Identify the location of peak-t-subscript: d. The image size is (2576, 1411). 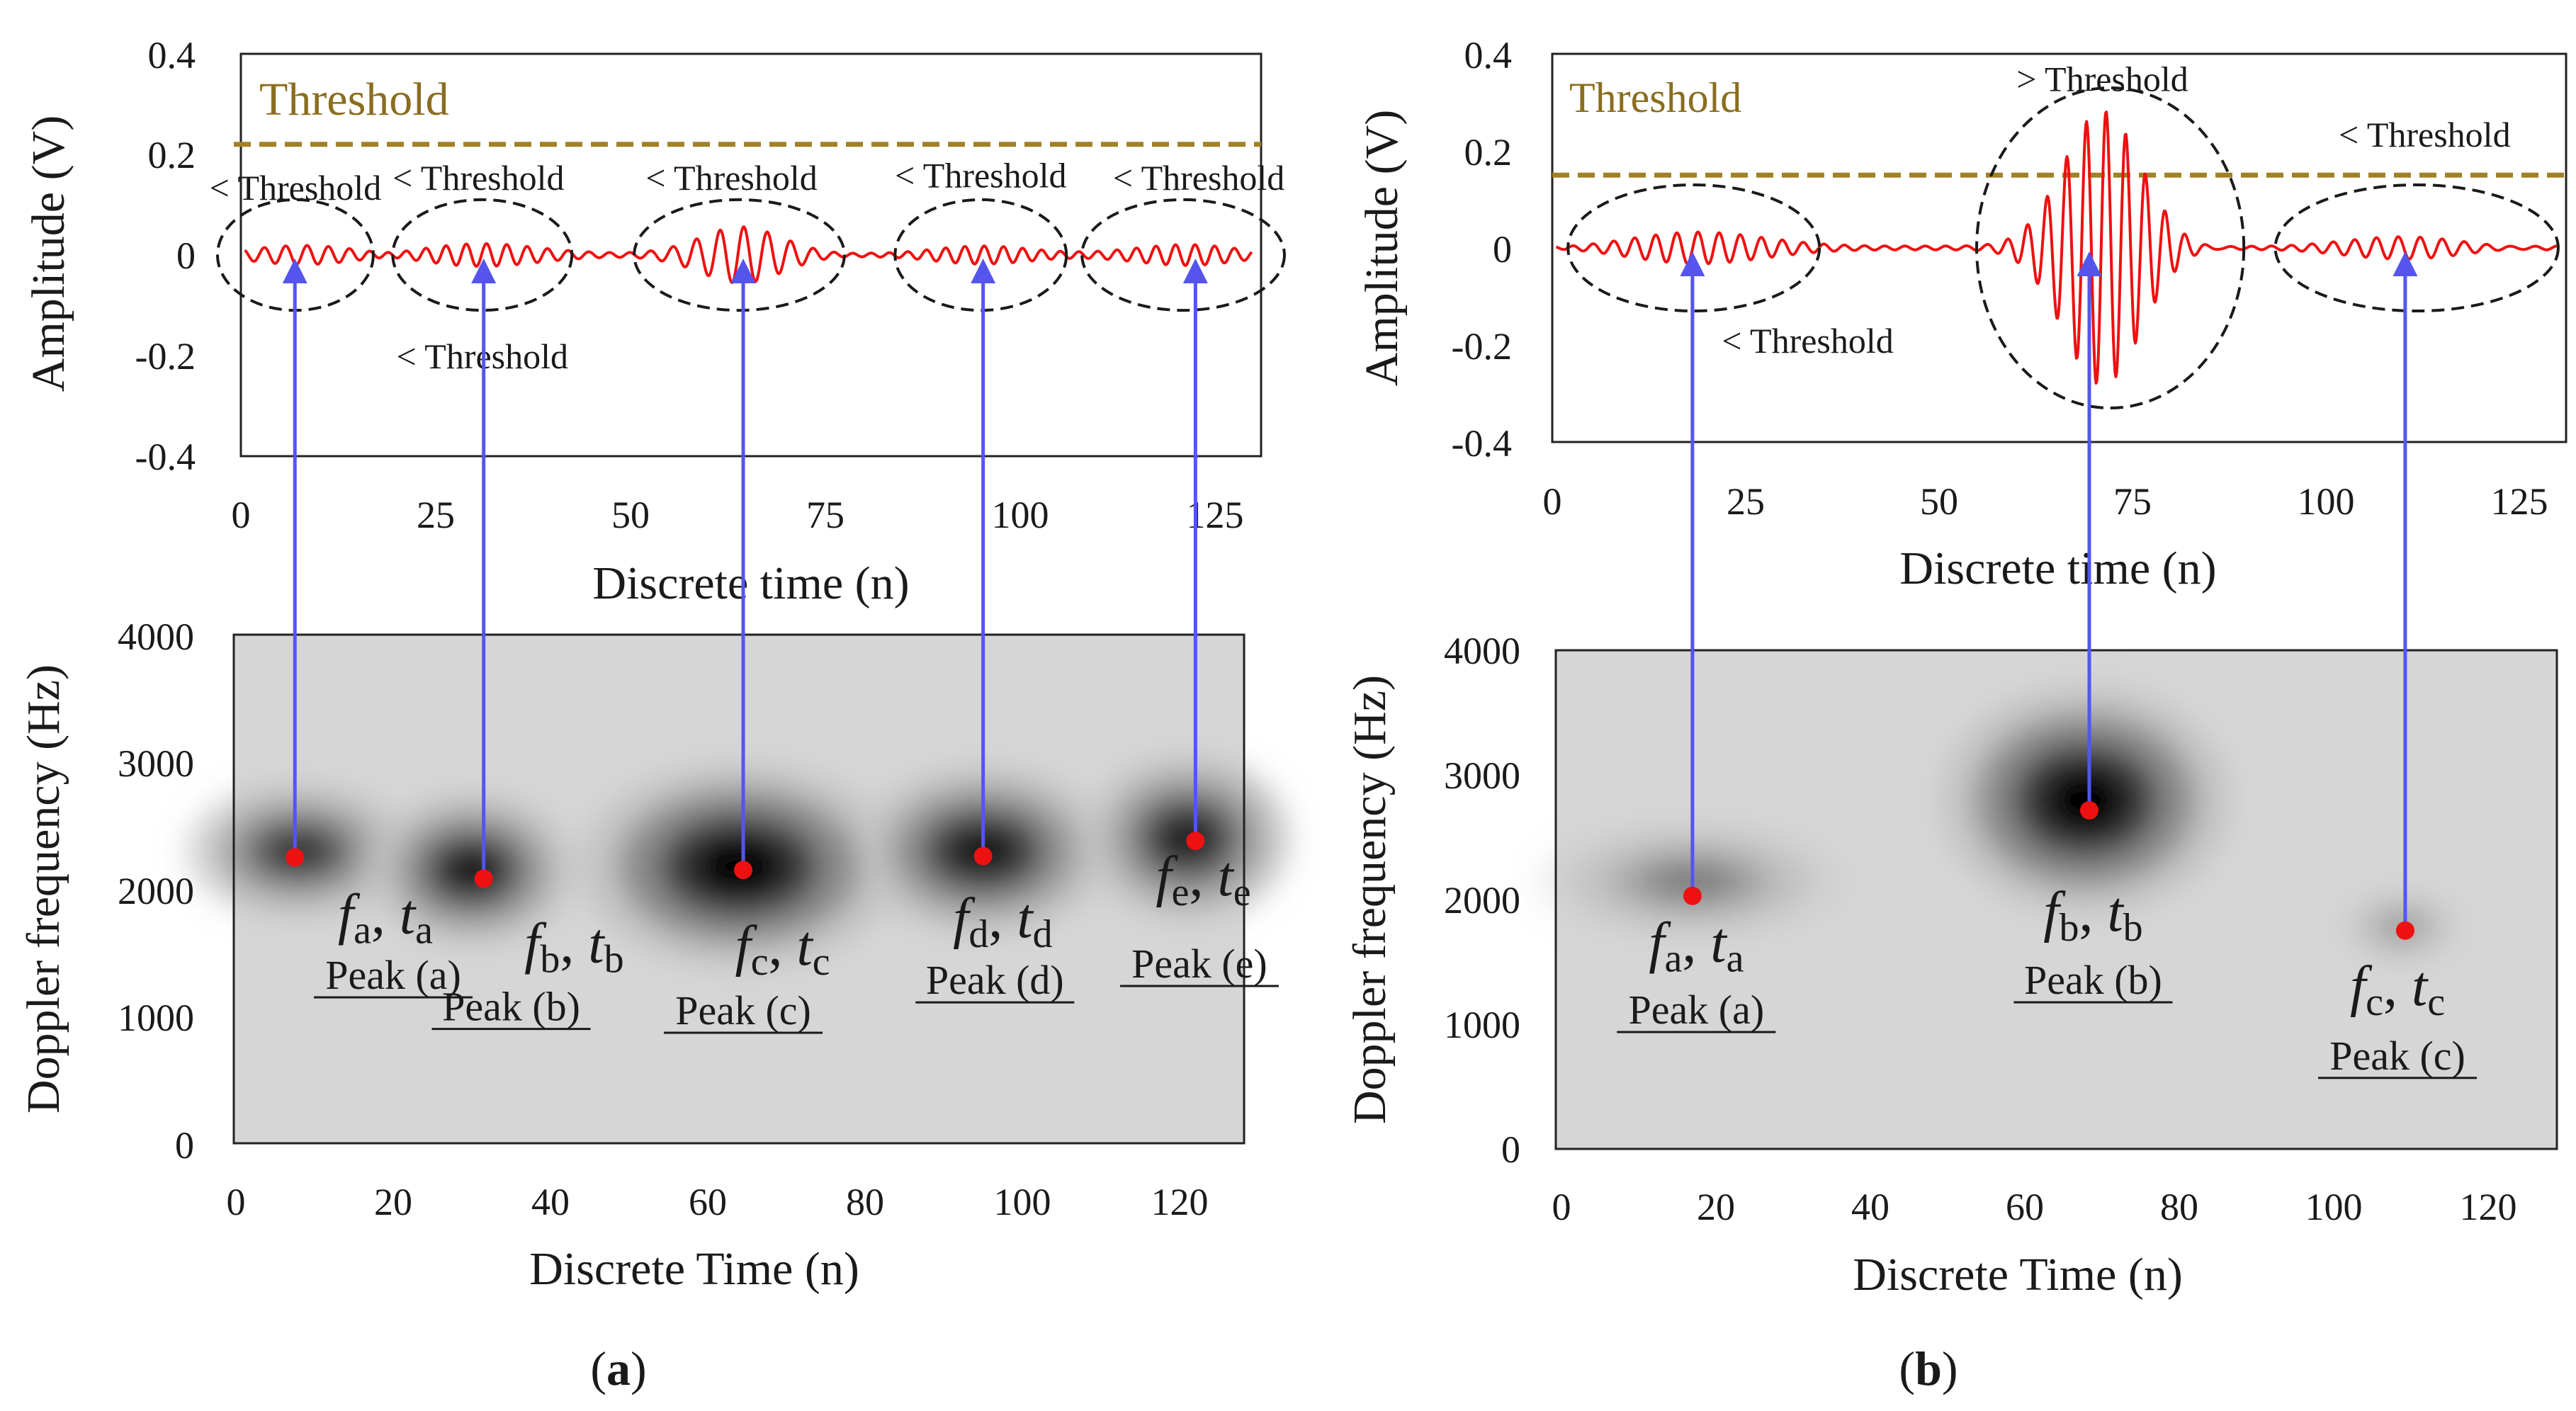
(1043, 934).